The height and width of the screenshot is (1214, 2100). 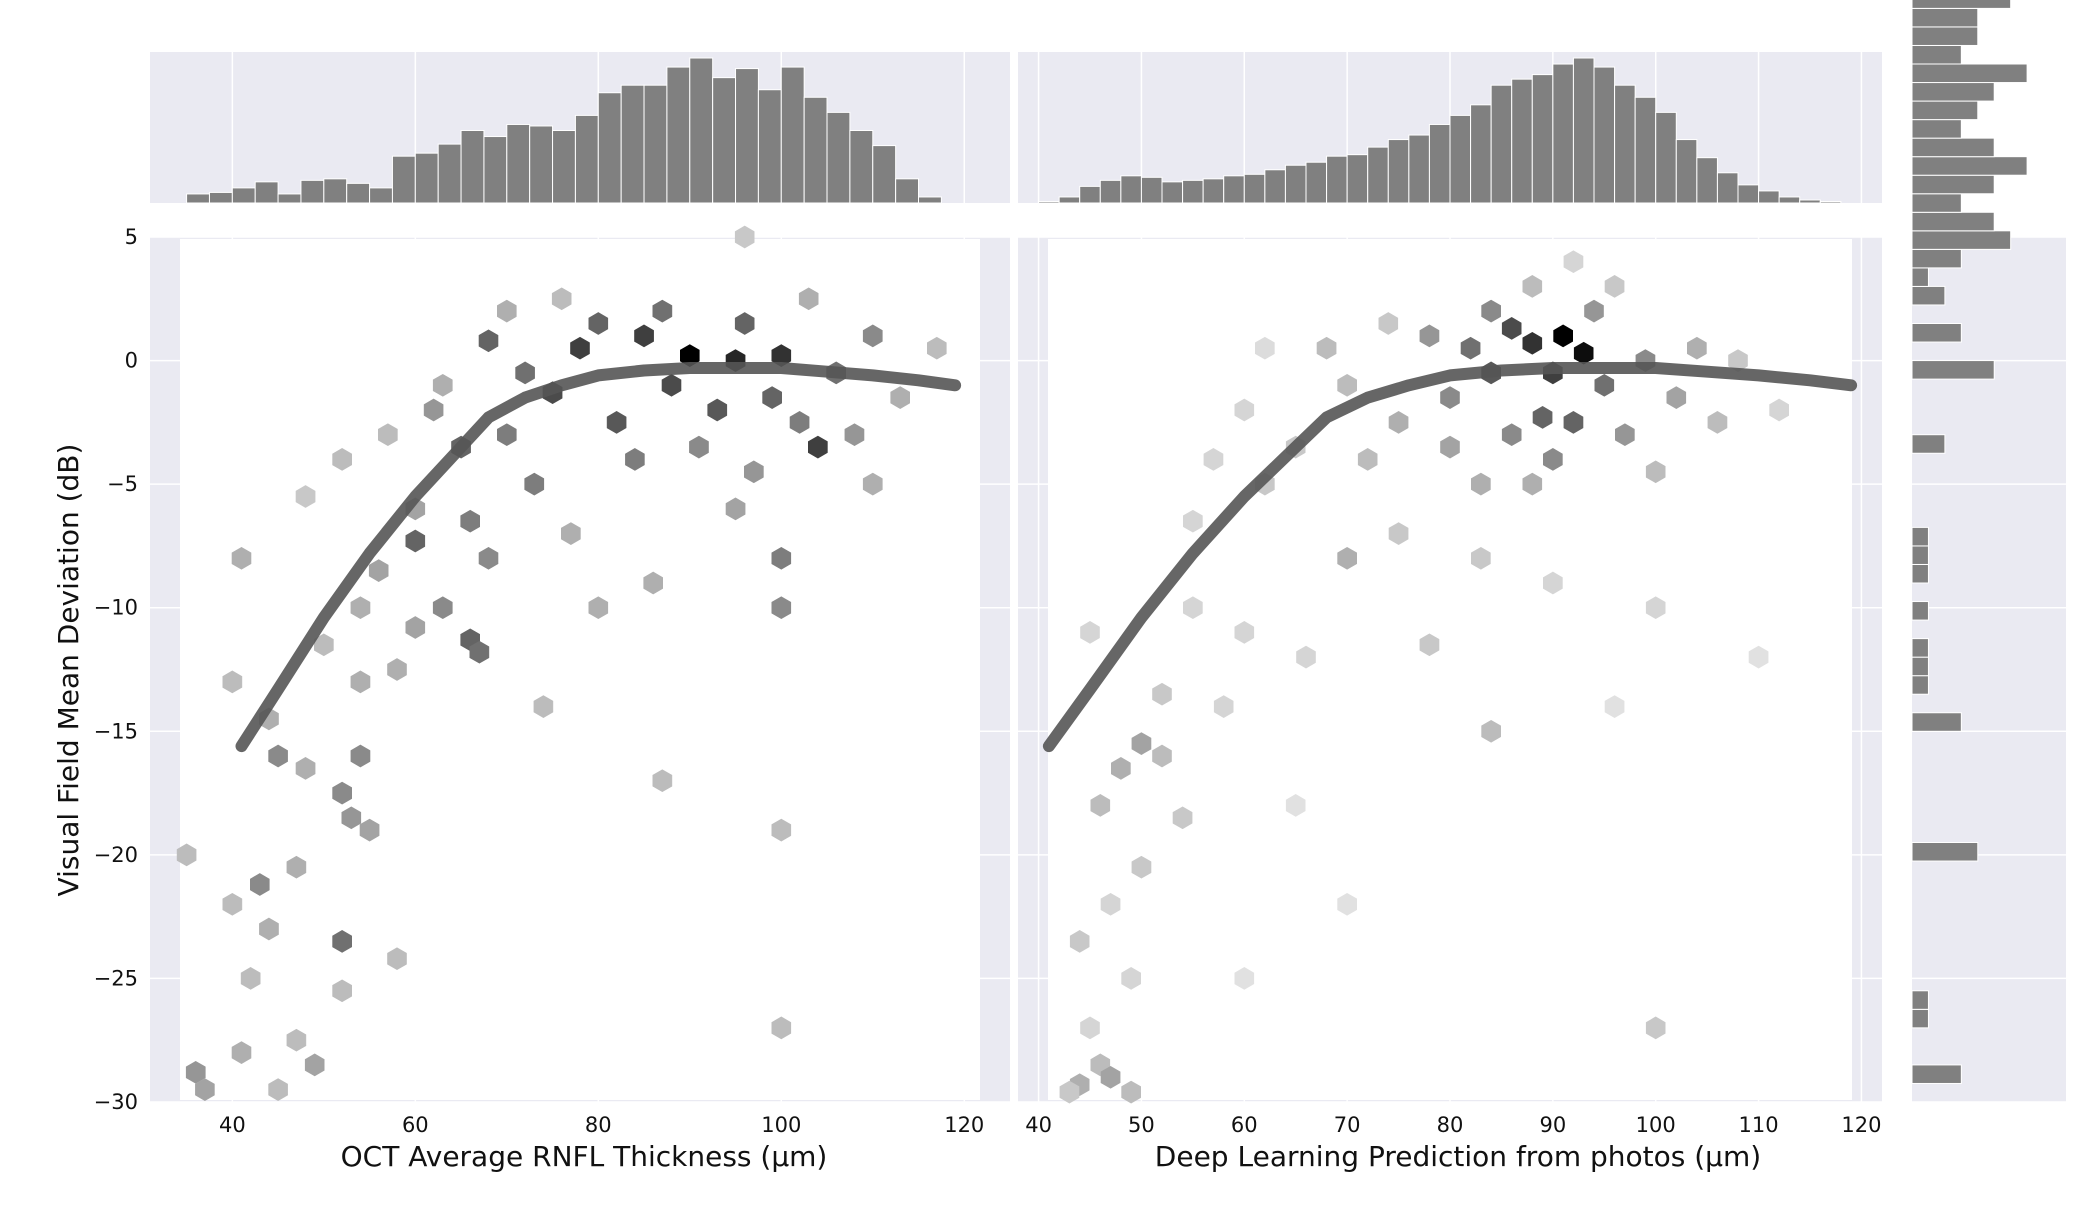 What do you see at coordinates (1988, 551) in the screenshot?
I see `right-side-histogram` at bounding box center [1988, 551].